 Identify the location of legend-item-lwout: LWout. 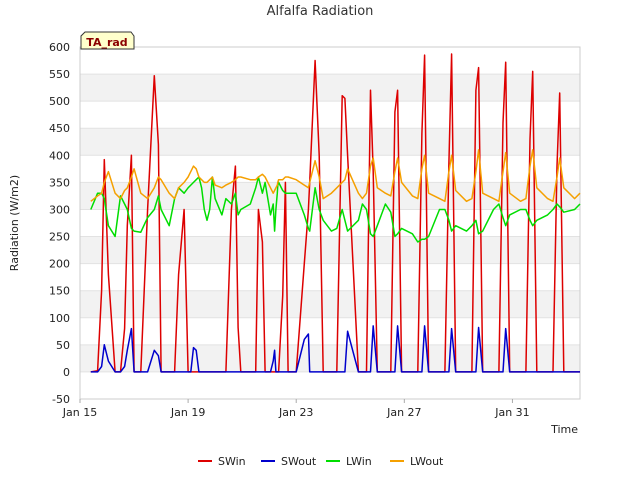
(417, 461).